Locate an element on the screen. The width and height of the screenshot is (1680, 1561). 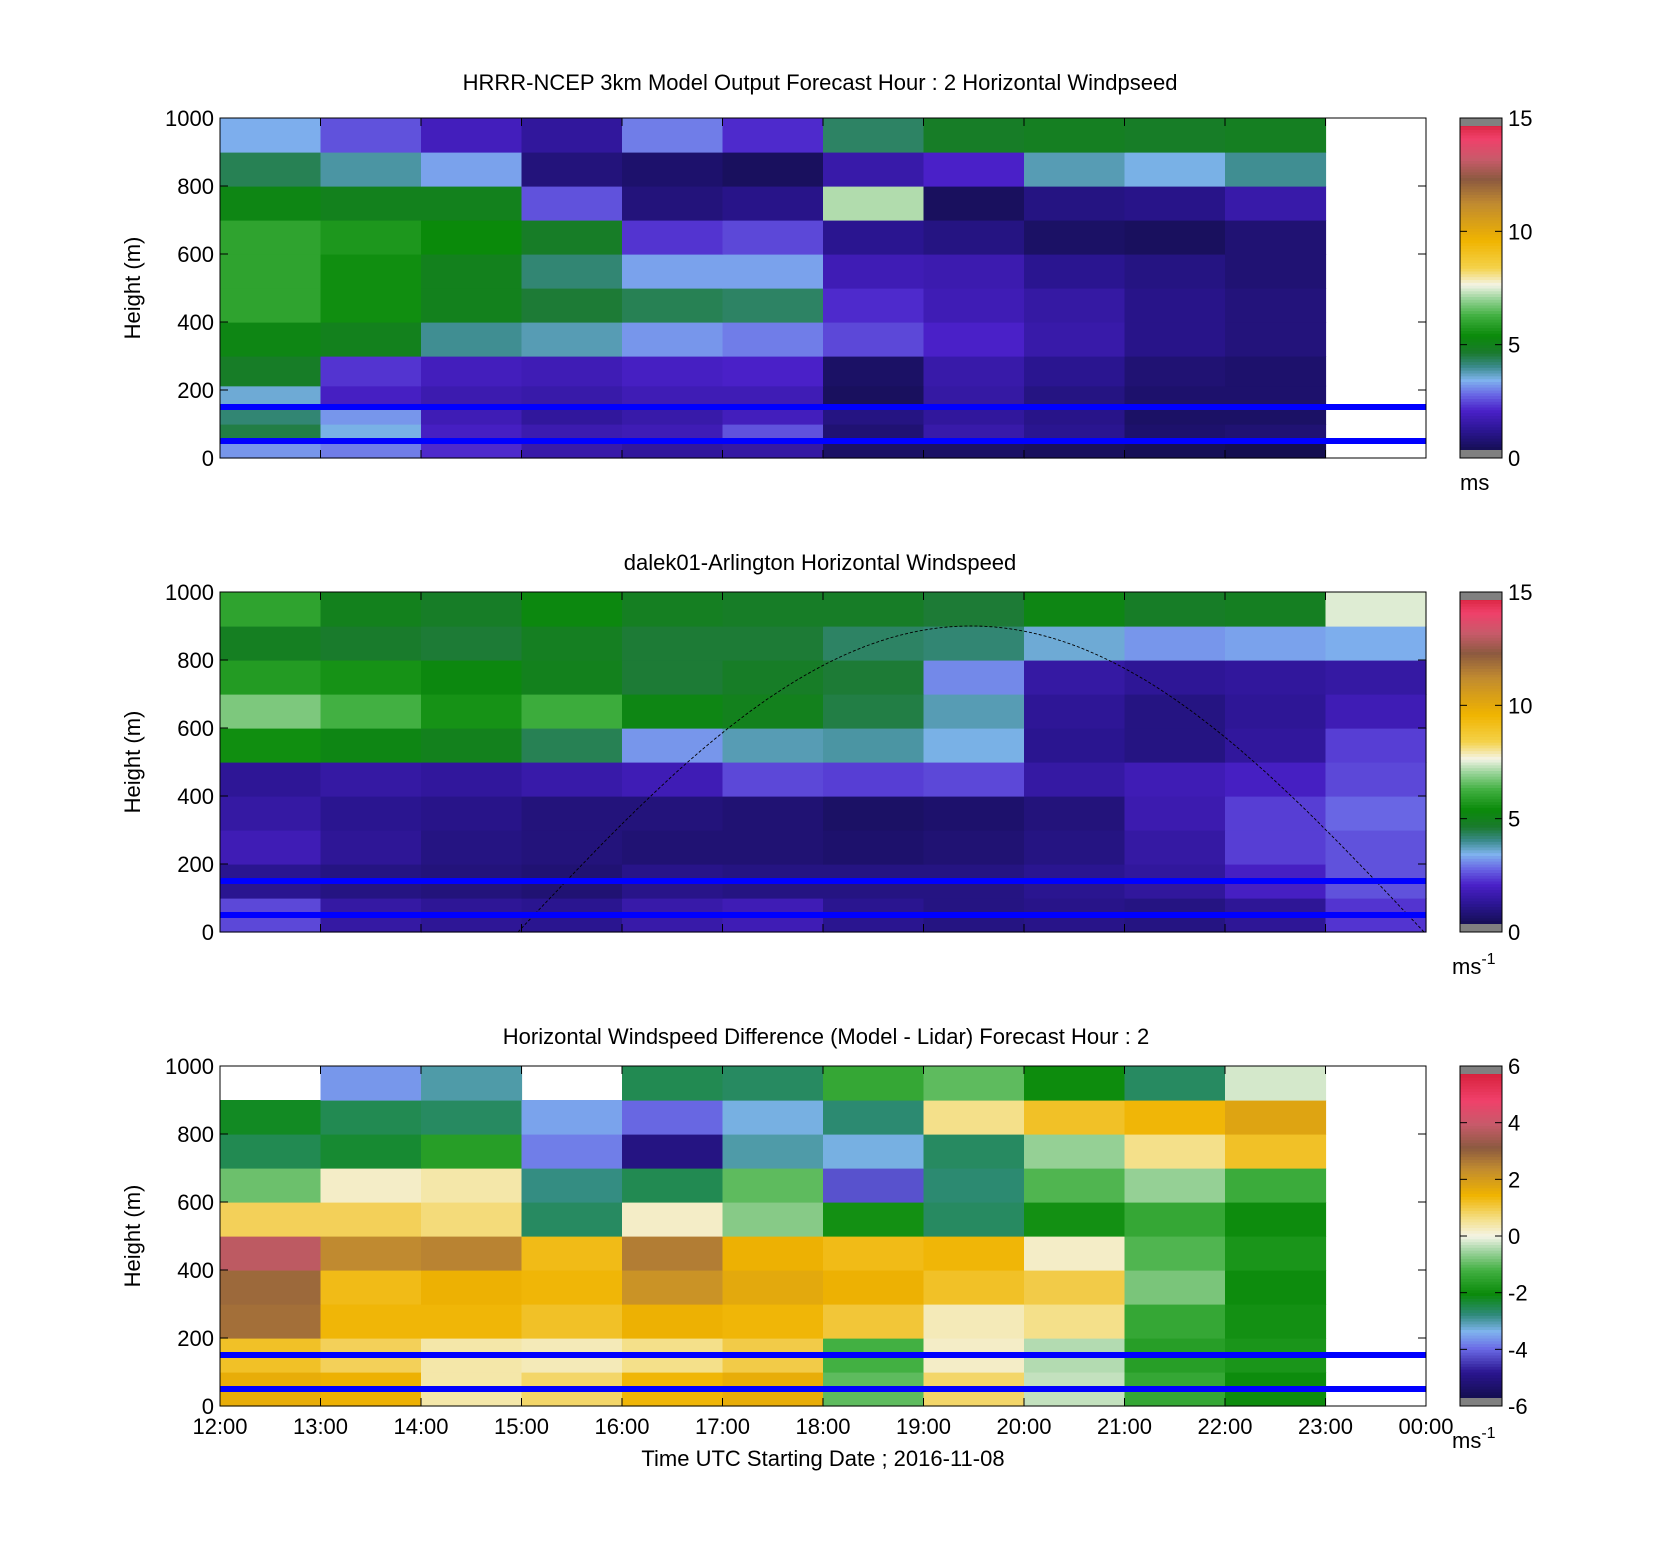
panel-model-ylabel: Height (m) is located at coordinates (132, 288).